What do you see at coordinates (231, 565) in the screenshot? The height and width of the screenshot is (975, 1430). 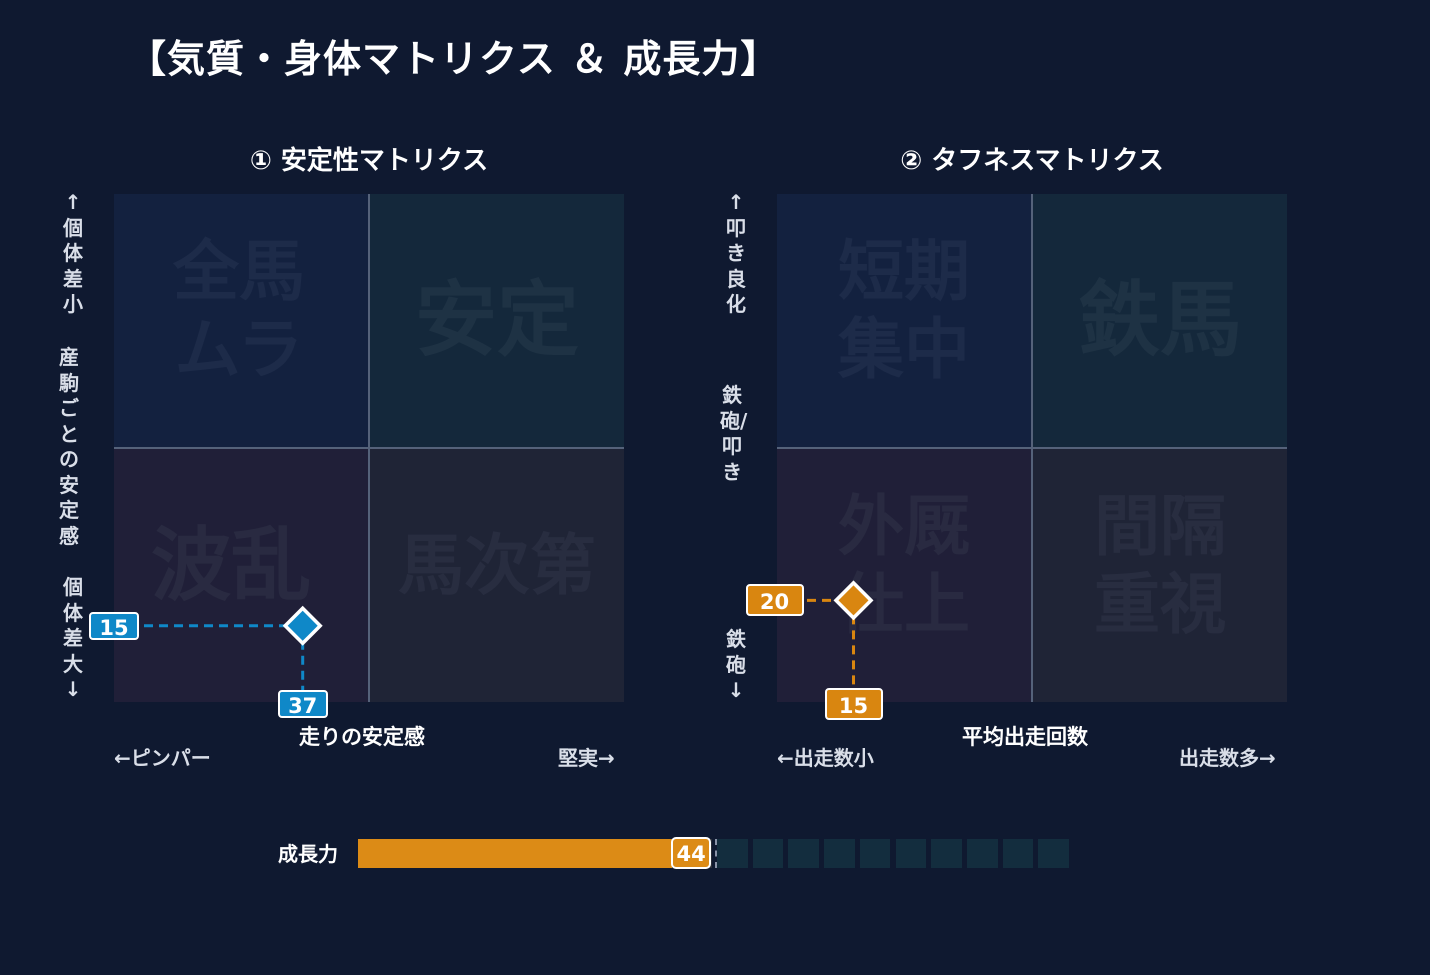 I see `quadrant-label: 波乱` at bounding box center [231, 565].